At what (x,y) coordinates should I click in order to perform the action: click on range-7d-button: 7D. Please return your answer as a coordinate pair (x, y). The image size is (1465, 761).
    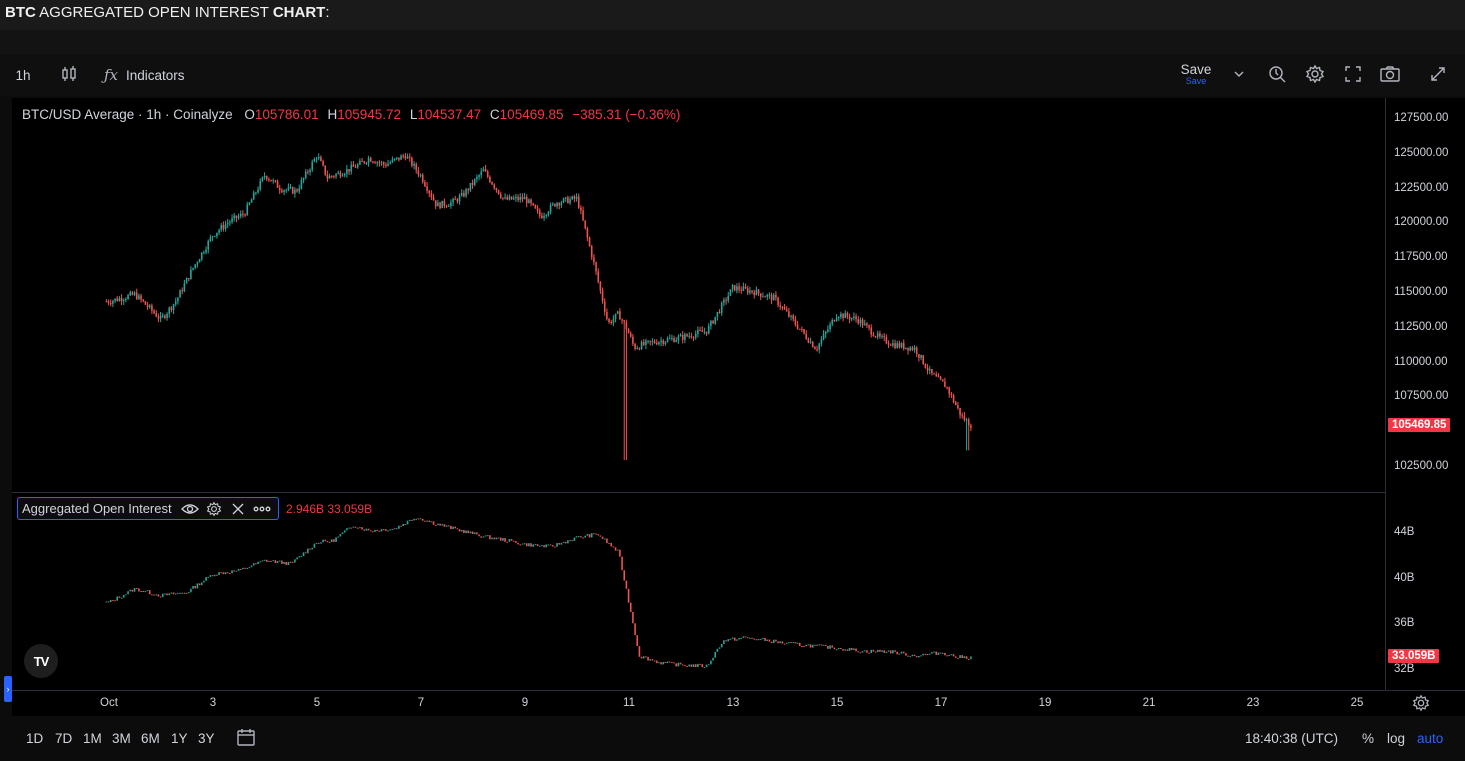
    Looking at the image, I should click on (63, 738).